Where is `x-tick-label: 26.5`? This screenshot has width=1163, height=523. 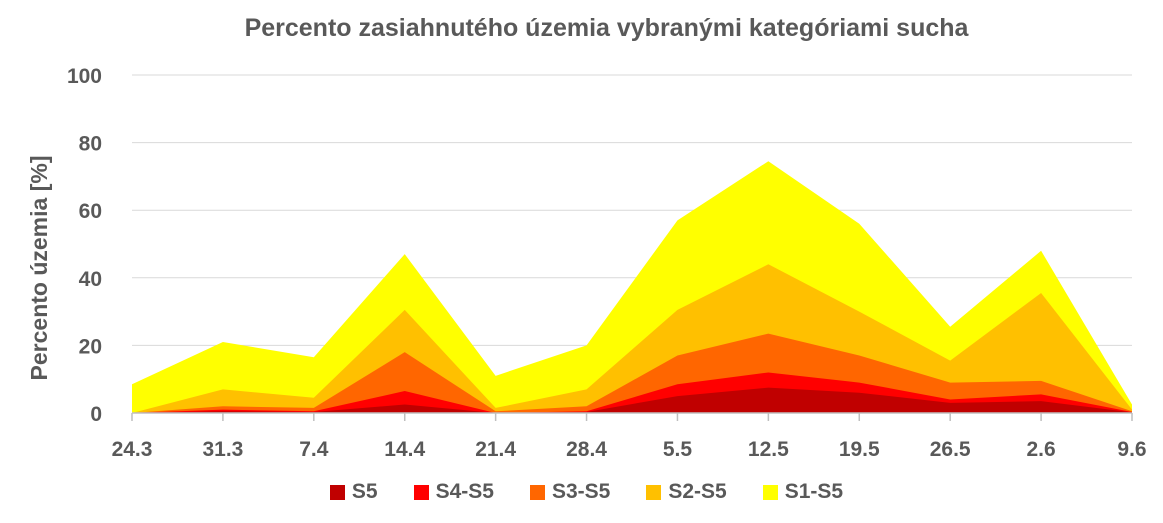
x-tick-label: 26.5 is located at coordinates (950, 449).